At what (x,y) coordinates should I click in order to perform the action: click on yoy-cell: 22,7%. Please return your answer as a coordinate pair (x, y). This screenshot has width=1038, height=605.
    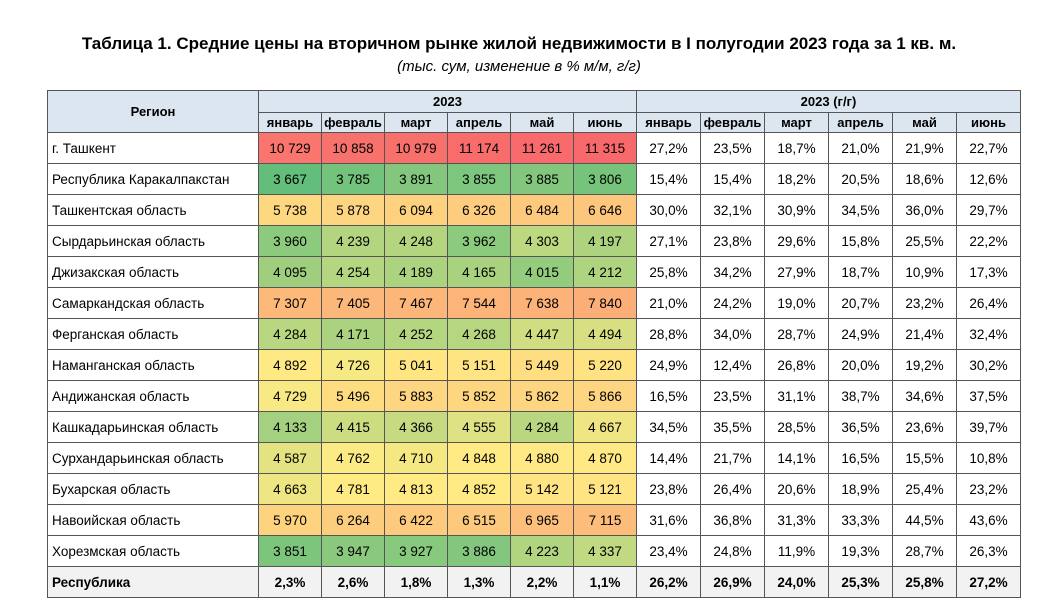
    Looking at the image, I should click on (988, 148).